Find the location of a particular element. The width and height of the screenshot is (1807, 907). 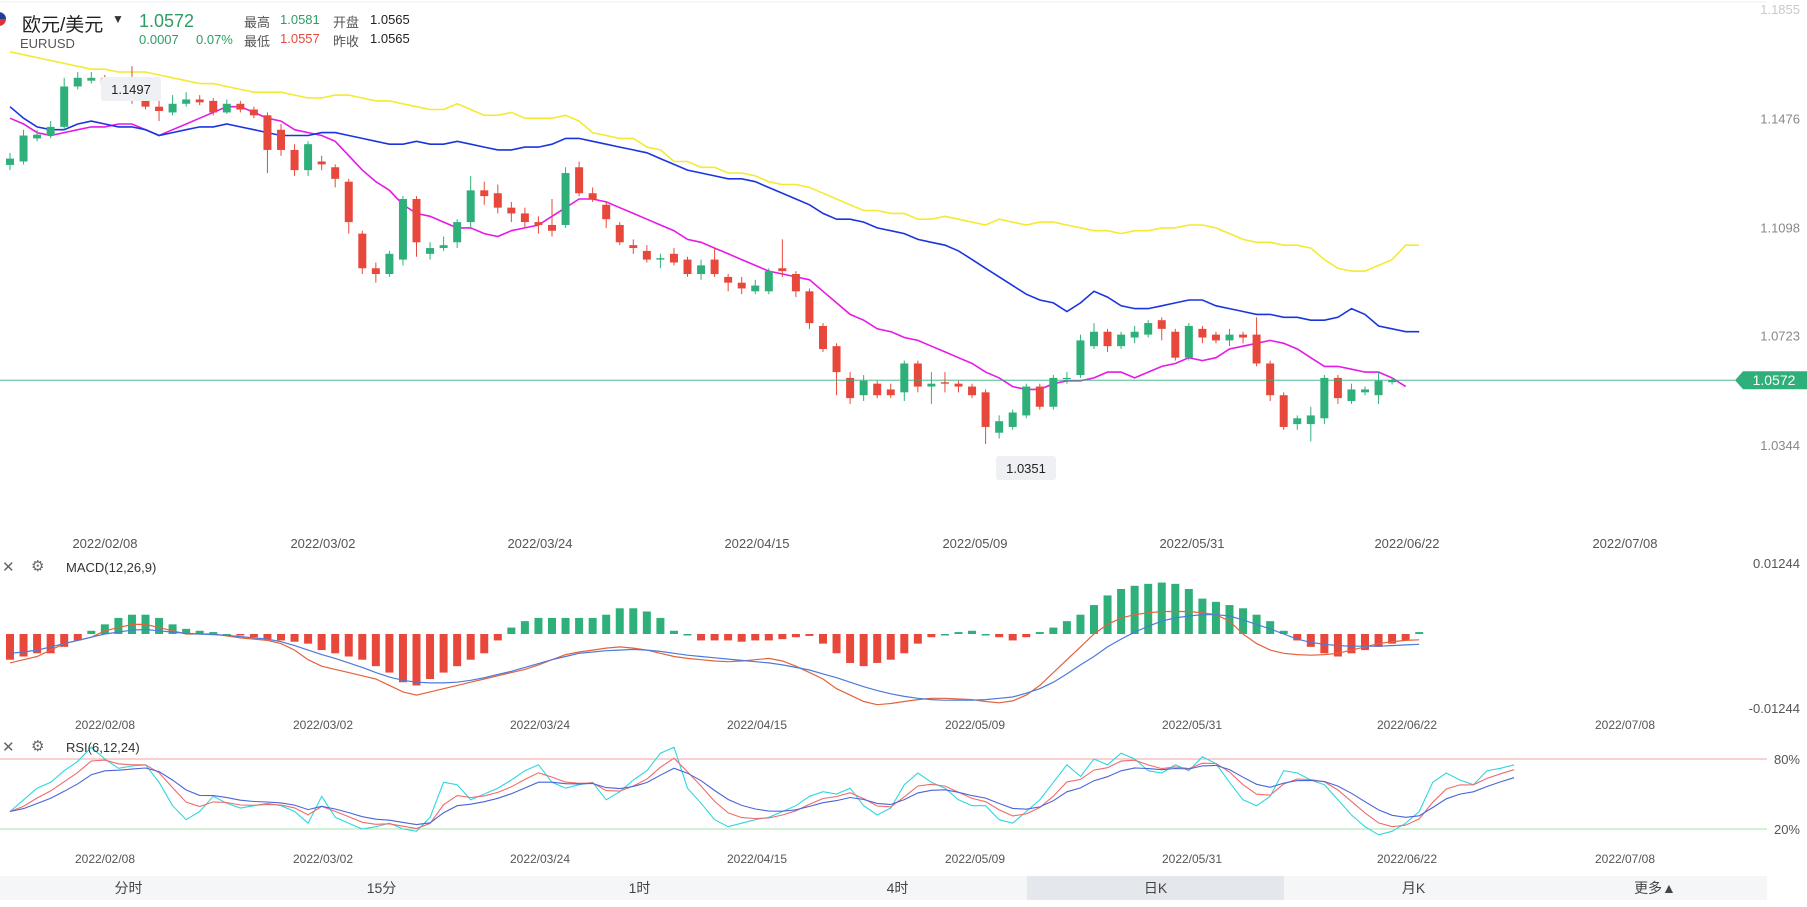

close-macd-icon: ✕ is located at coordinates (8, 567).